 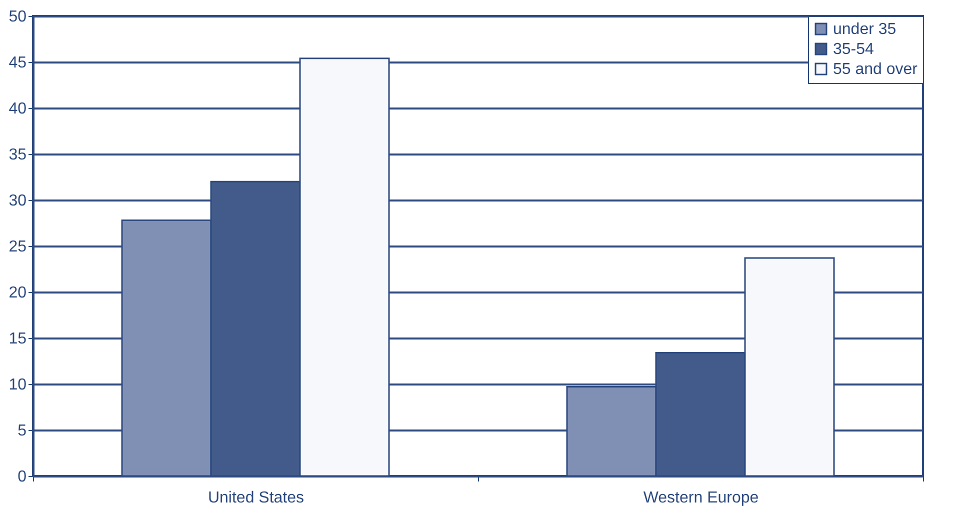 What do you see at coordinates (17, 201) in the screenshot?
I see `y-tick-label: 30` at bounding box center [17, 201].